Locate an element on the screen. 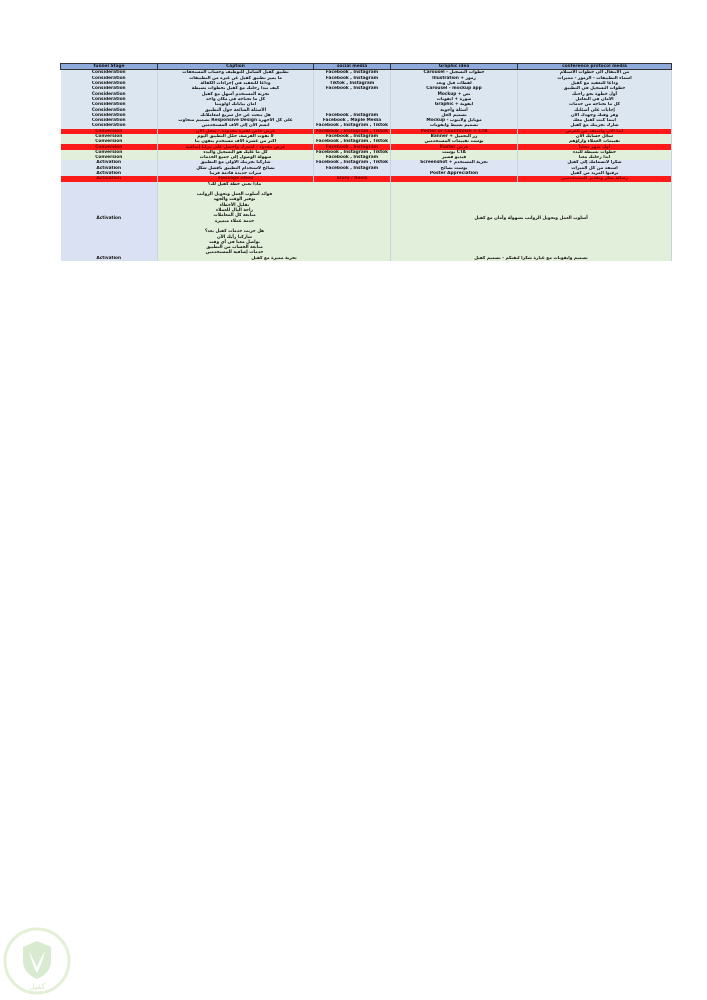 Image resolution: width=707 pixels, height=1000 pixels. caption-cell: وداعاً للتعقيد في إجراءات الكفالة is located at coordinates (235, 83).